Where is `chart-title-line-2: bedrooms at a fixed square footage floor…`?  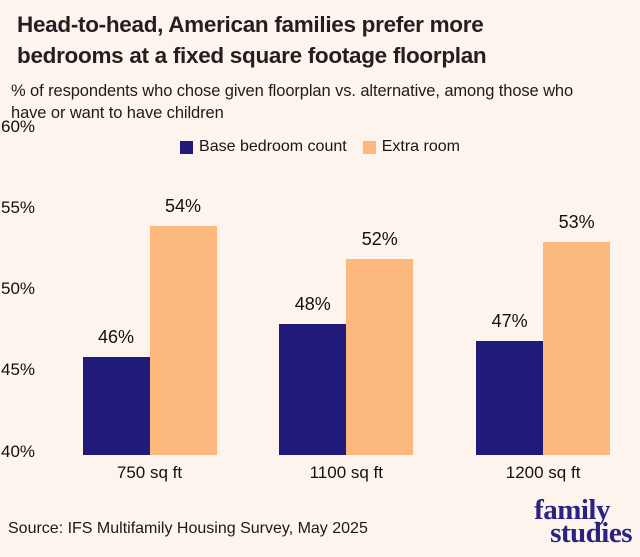 chart-title-line-2: bedrooms at a fixed square footage floor… is located at coordinates (252, 55).